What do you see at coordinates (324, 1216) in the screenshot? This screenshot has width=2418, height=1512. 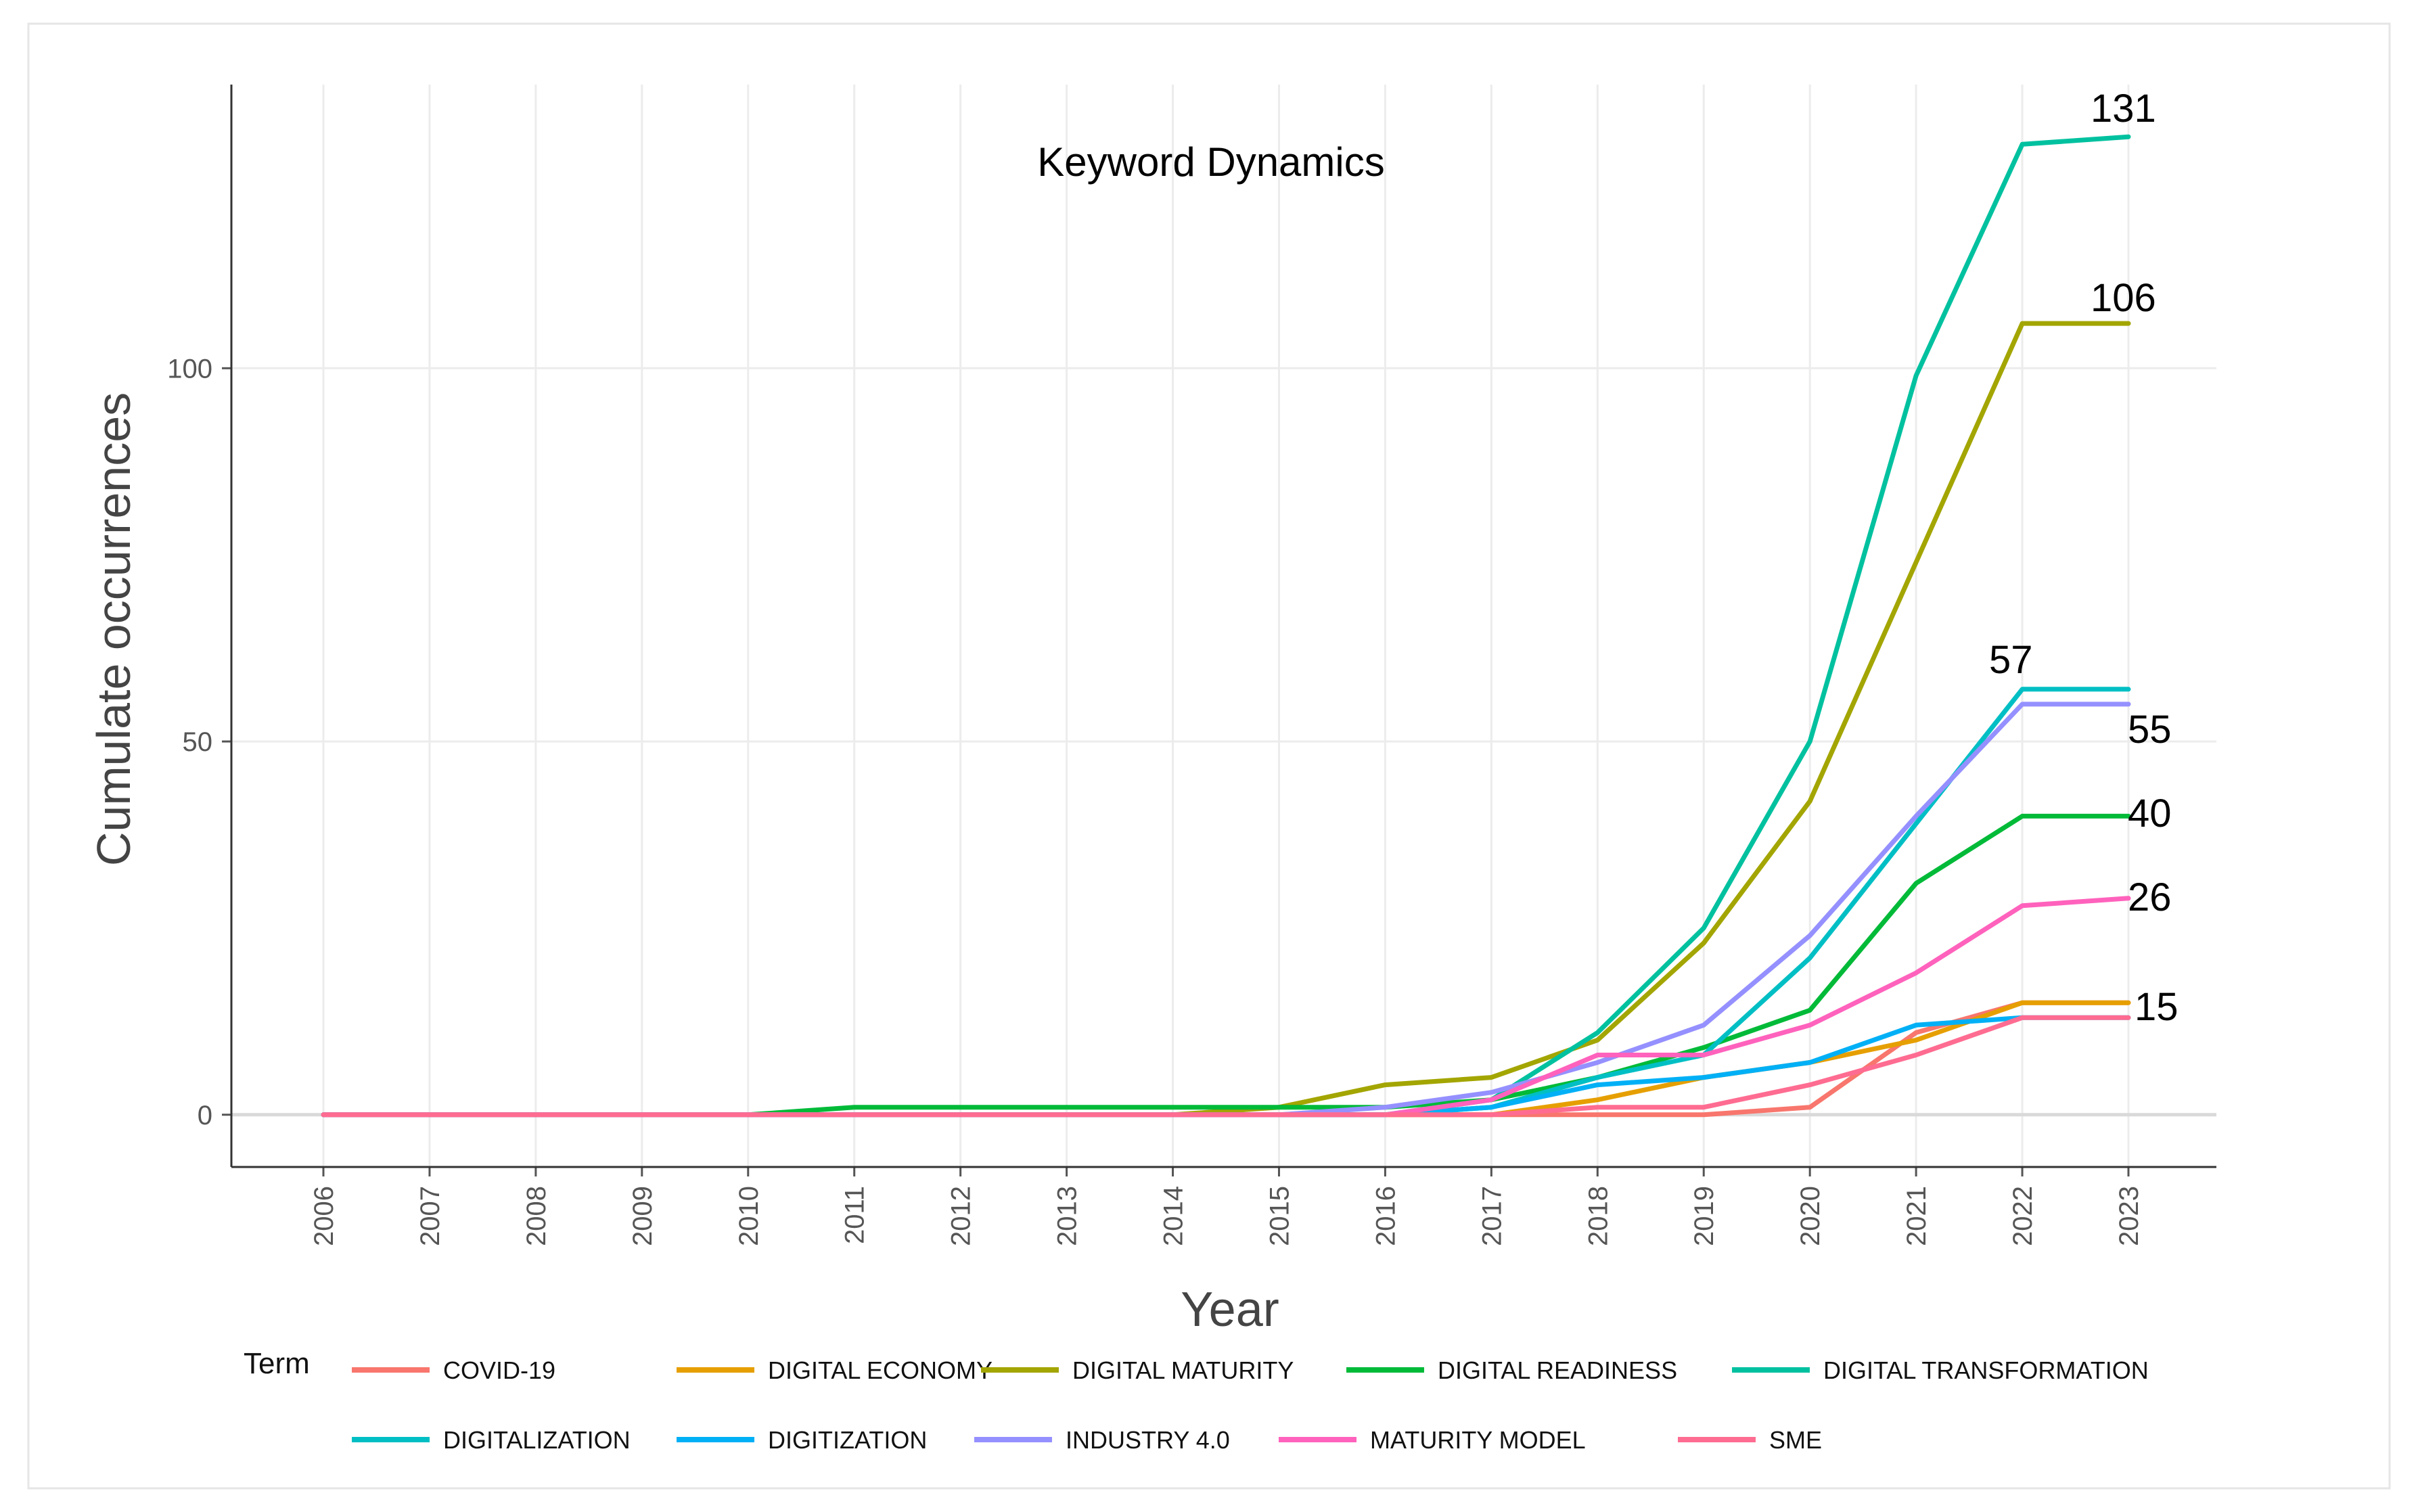 I see `x-tick-label: 2006` at bounding box center [324, 1216].